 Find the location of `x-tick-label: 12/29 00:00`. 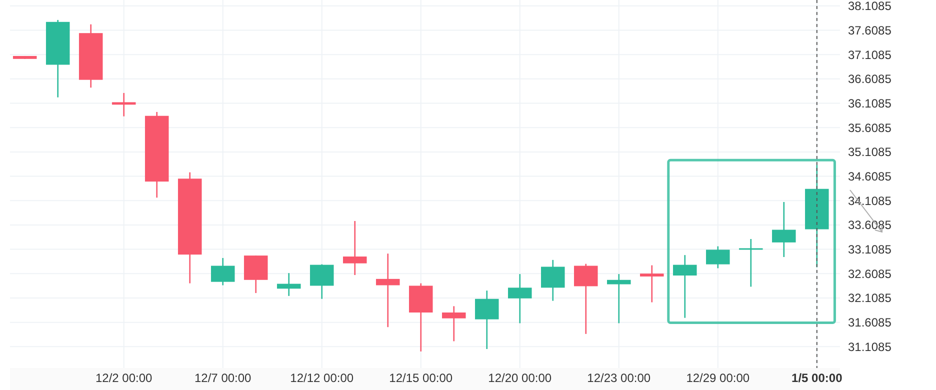

x-tick-label: 12/29 00:00 is located at coordinates (718, 378).